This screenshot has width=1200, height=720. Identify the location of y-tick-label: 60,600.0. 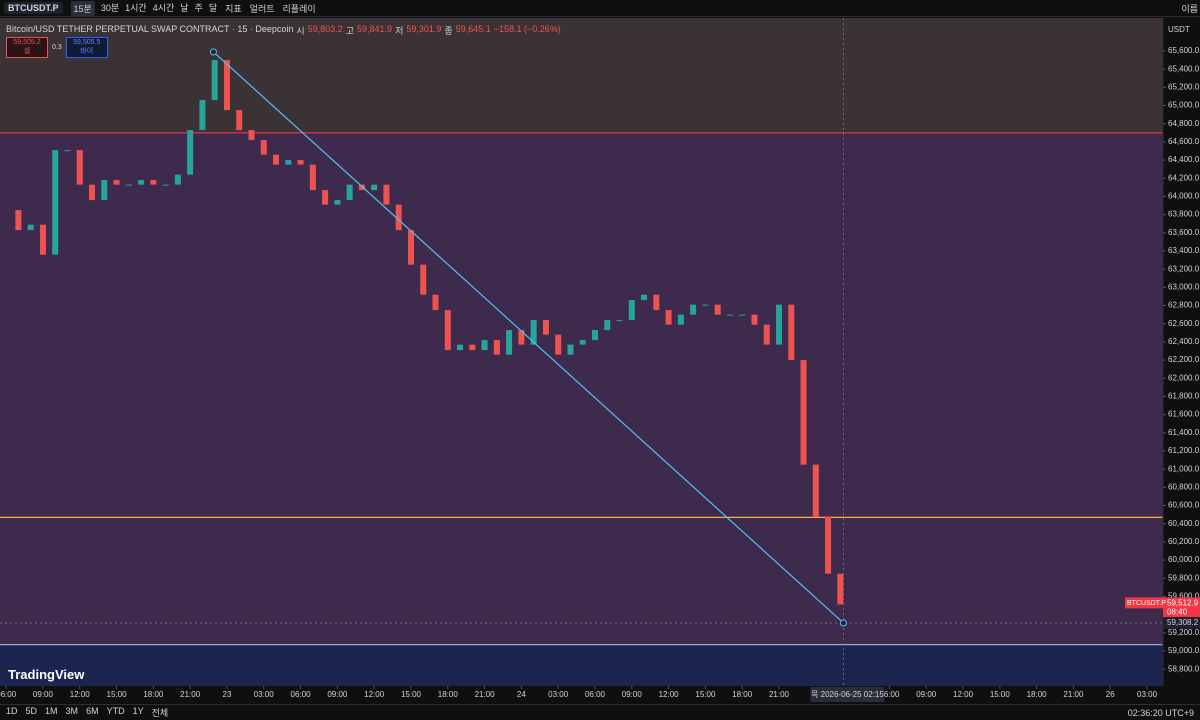
(1184, 505).